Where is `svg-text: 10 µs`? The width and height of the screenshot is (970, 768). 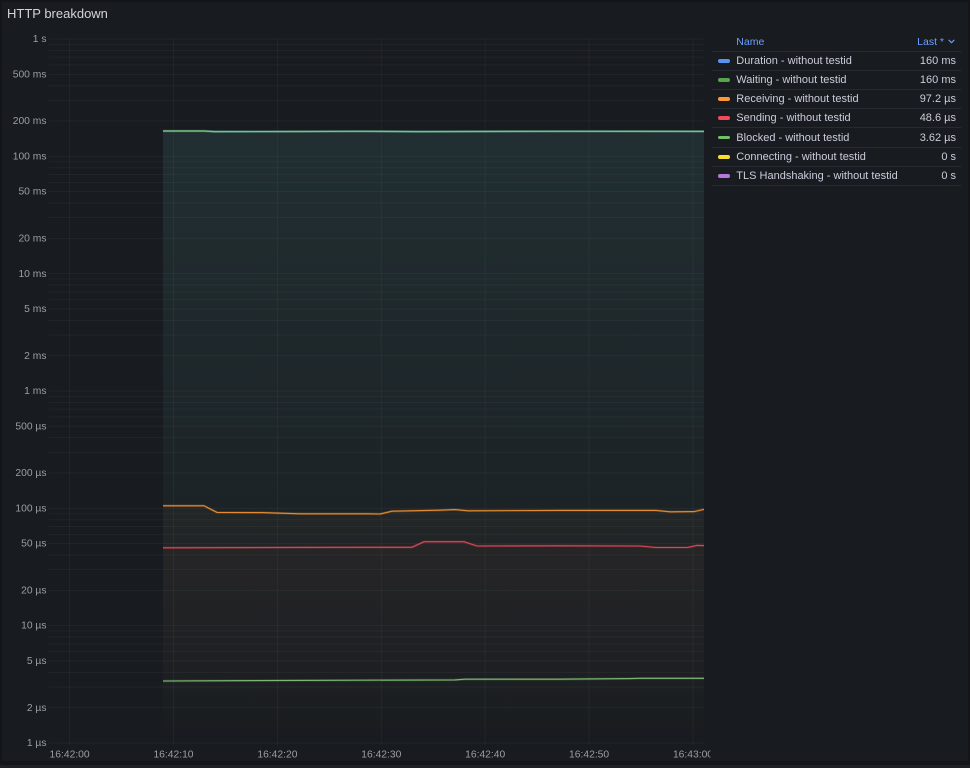 svg-text: 10 µs is located at coordinates (33, 626).